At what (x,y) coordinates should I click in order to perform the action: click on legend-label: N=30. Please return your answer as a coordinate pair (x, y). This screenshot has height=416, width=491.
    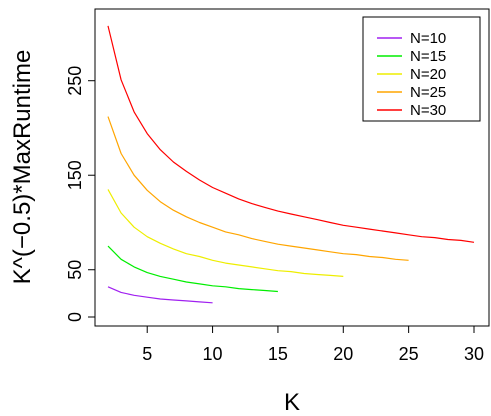
    Looking at the image, I should click on (428, 110).